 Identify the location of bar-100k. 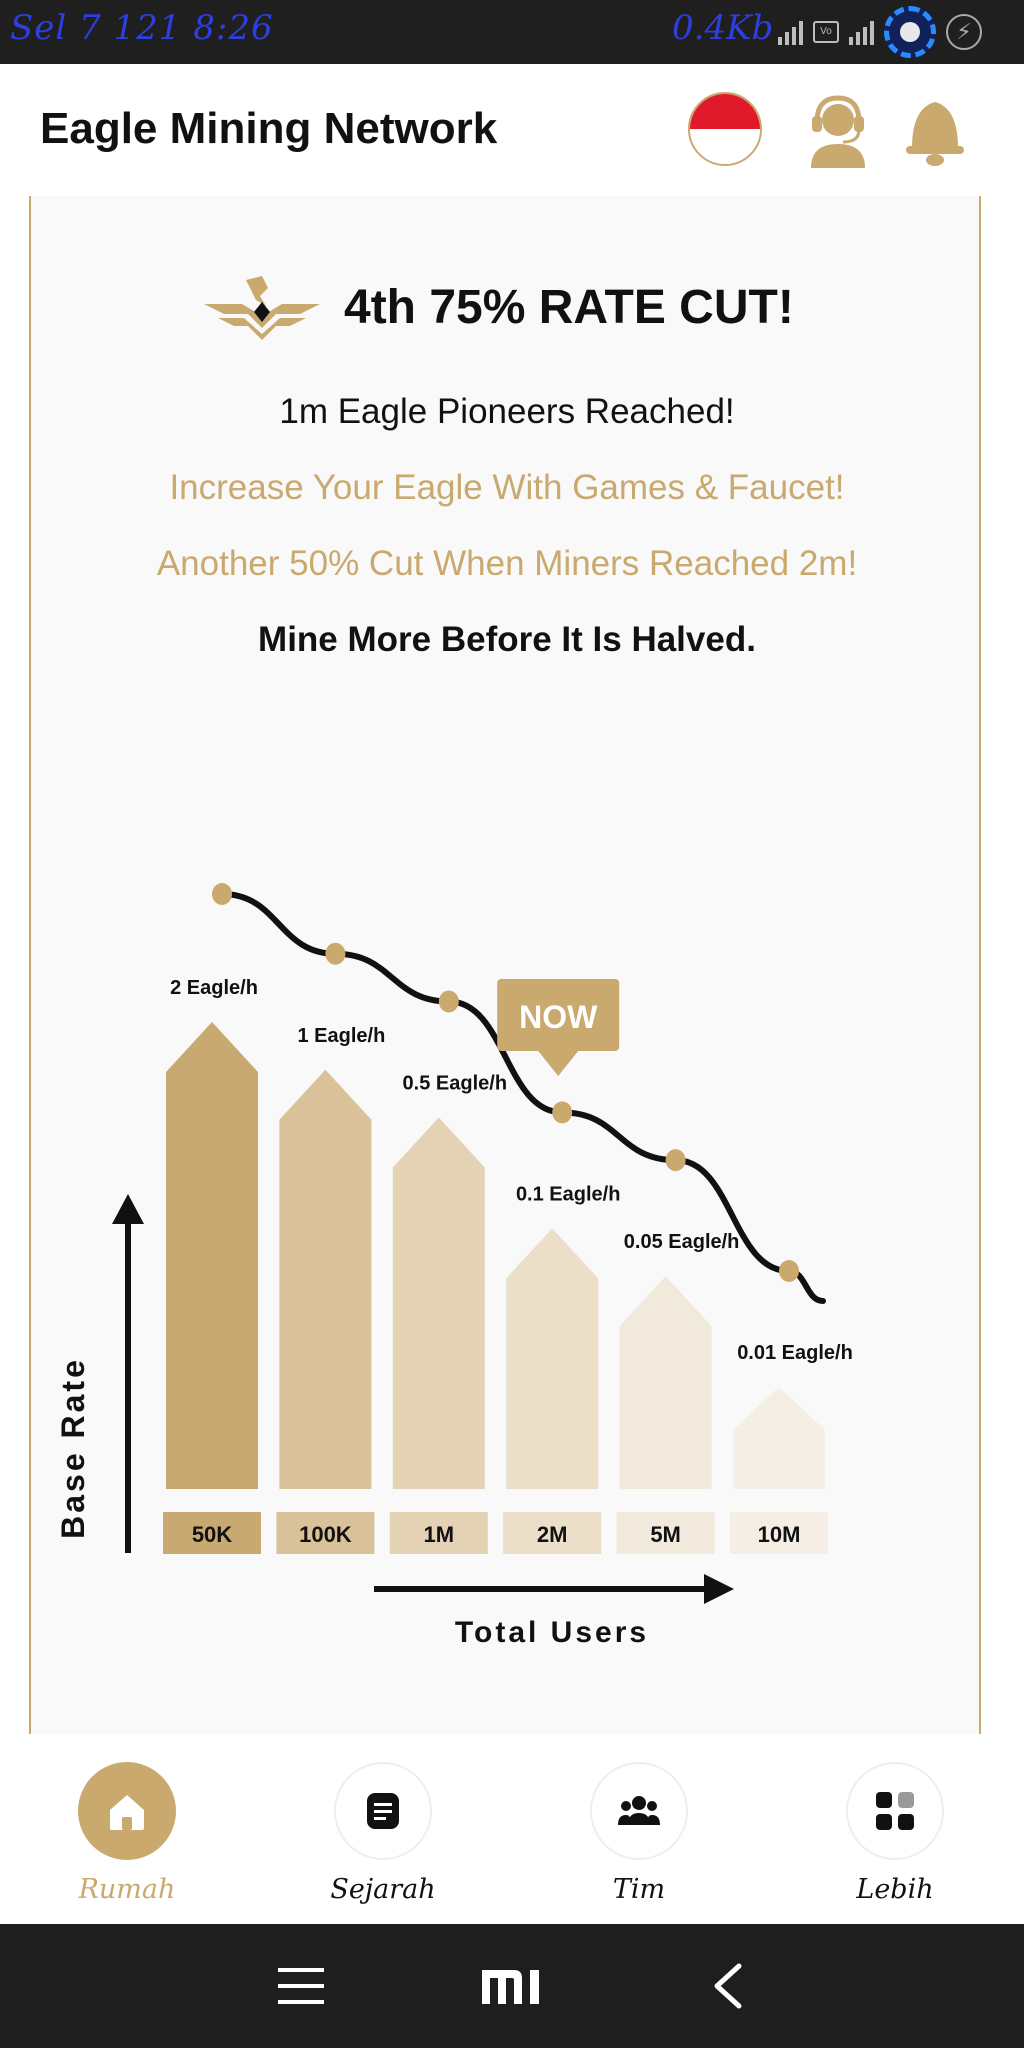
(325, 1279).